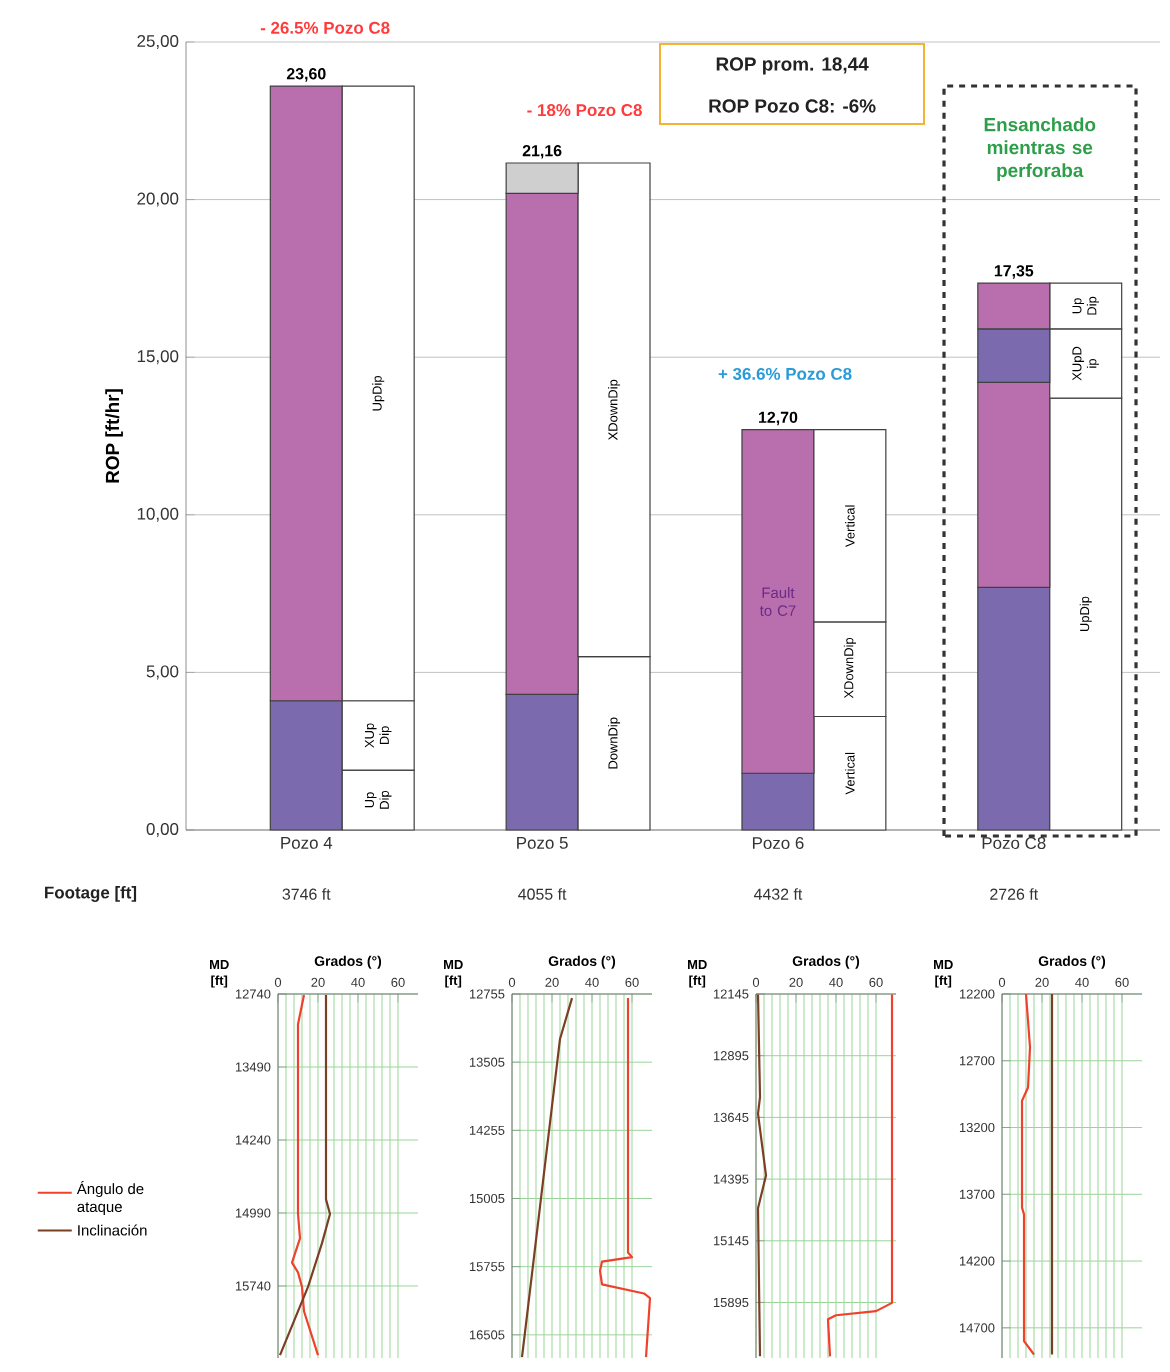  What do you see at coordinates (91, 894) in the screenshot?
I see `text: Footage [ft]` at bounding box center [91, 894].